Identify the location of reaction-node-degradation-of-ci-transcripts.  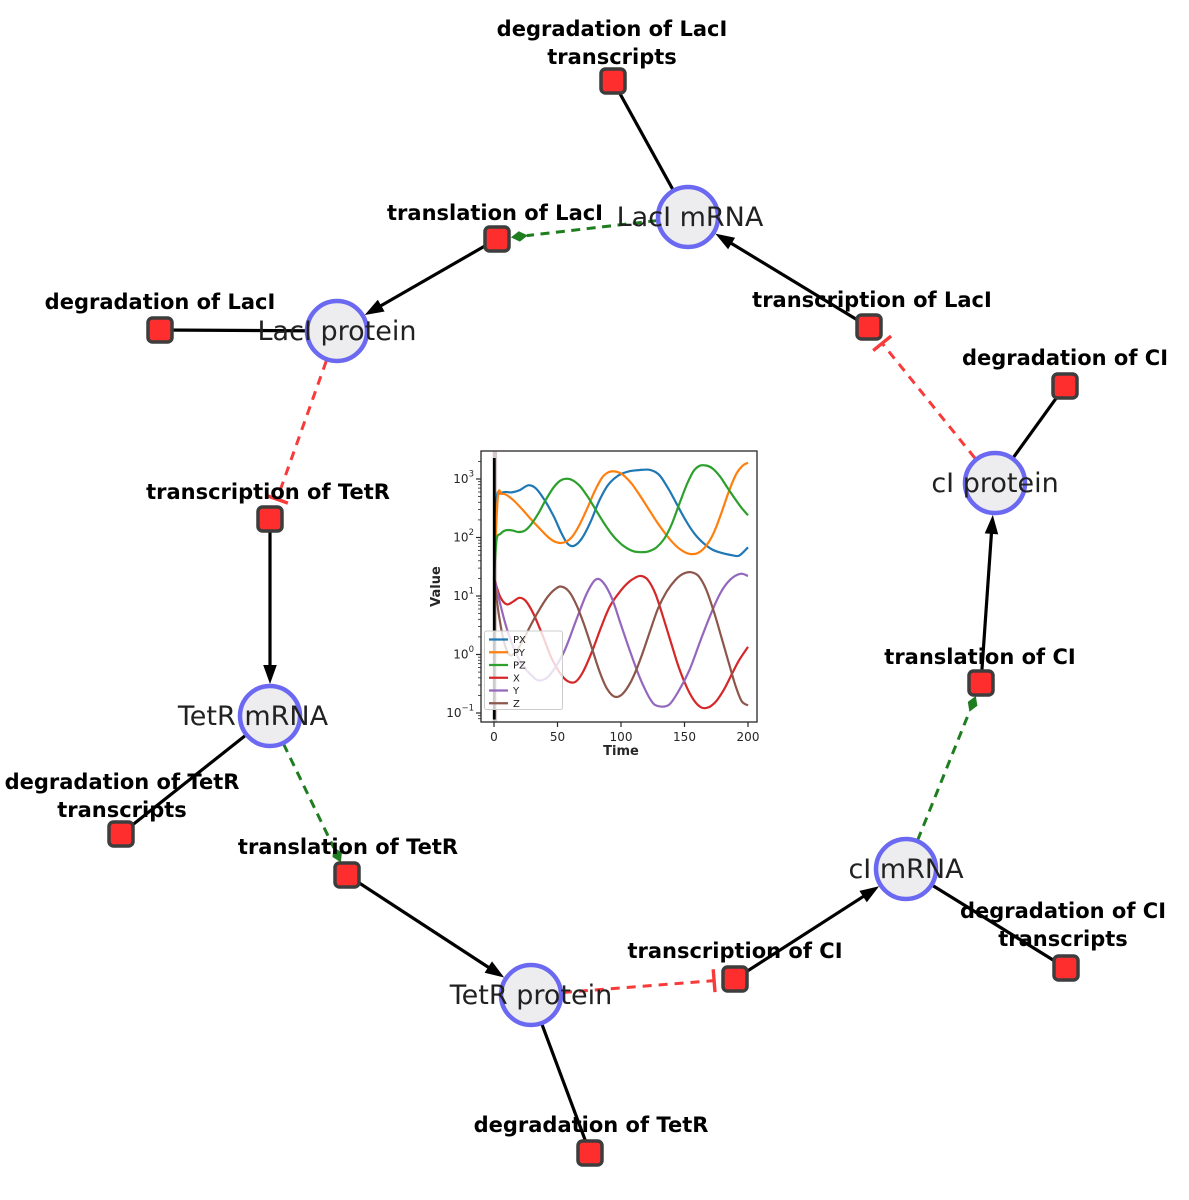
(1066, 968).